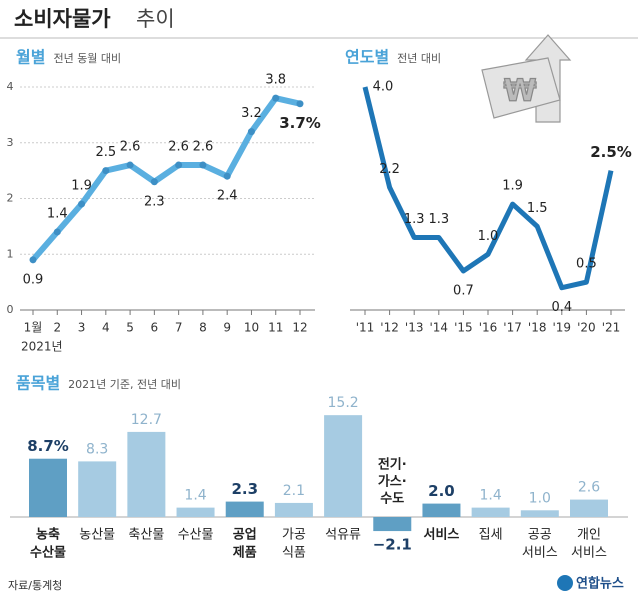 This screenshot has width=638, height=602. I want to click on source: 자료/통계청, so click(35, 585).